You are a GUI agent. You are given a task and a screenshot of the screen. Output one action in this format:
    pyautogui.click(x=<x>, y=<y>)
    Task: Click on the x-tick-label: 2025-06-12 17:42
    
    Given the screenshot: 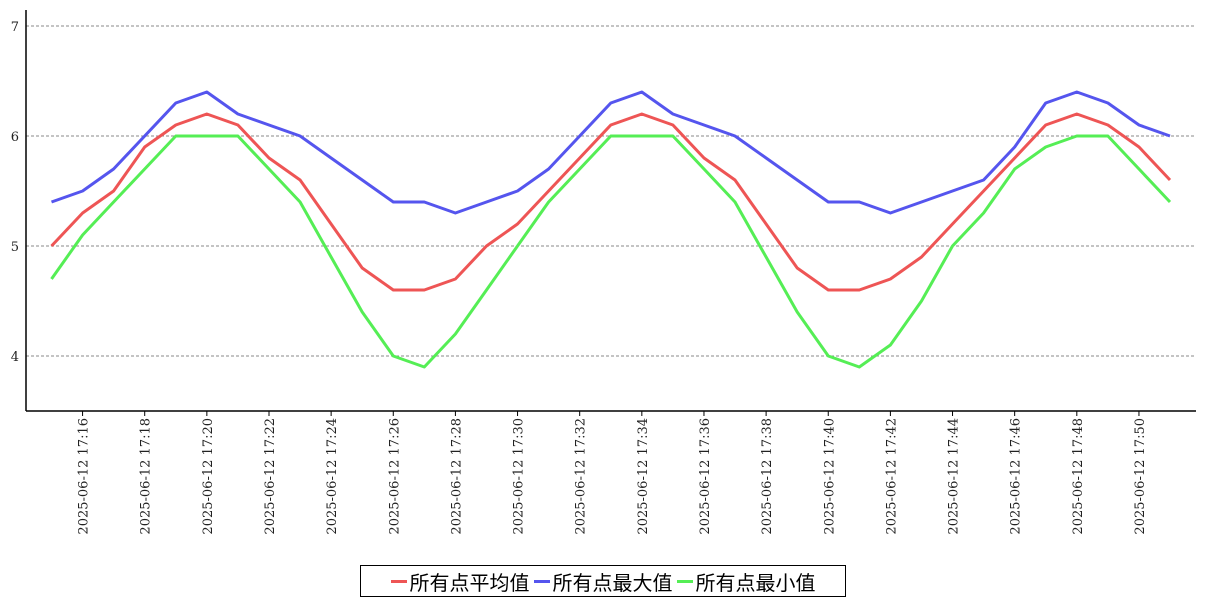 What is the action you would take?
    pyautogui.click(x=891, y=476)
    